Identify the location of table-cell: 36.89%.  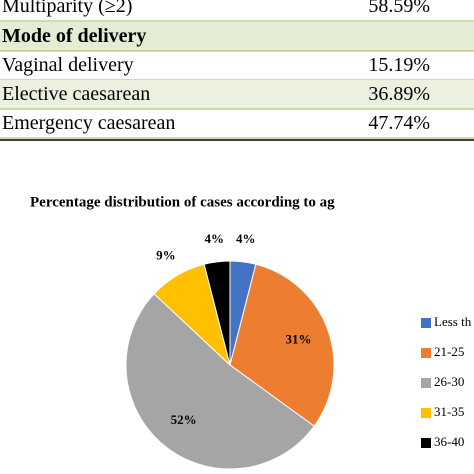
(399, 94).